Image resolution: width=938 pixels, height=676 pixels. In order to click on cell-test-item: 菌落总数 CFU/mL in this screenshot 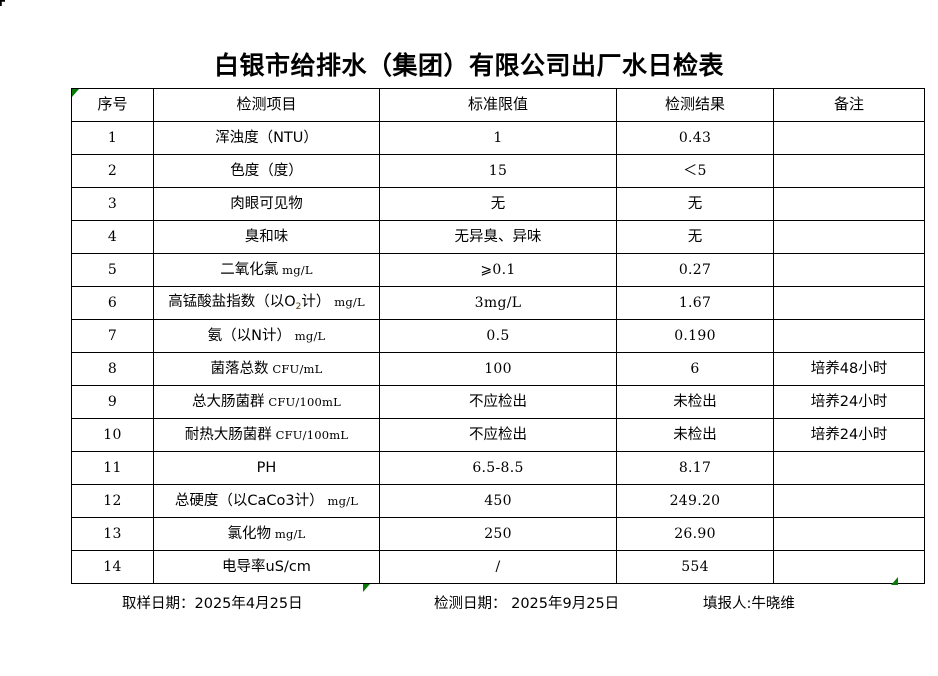, I will do `click(266, 369)`.